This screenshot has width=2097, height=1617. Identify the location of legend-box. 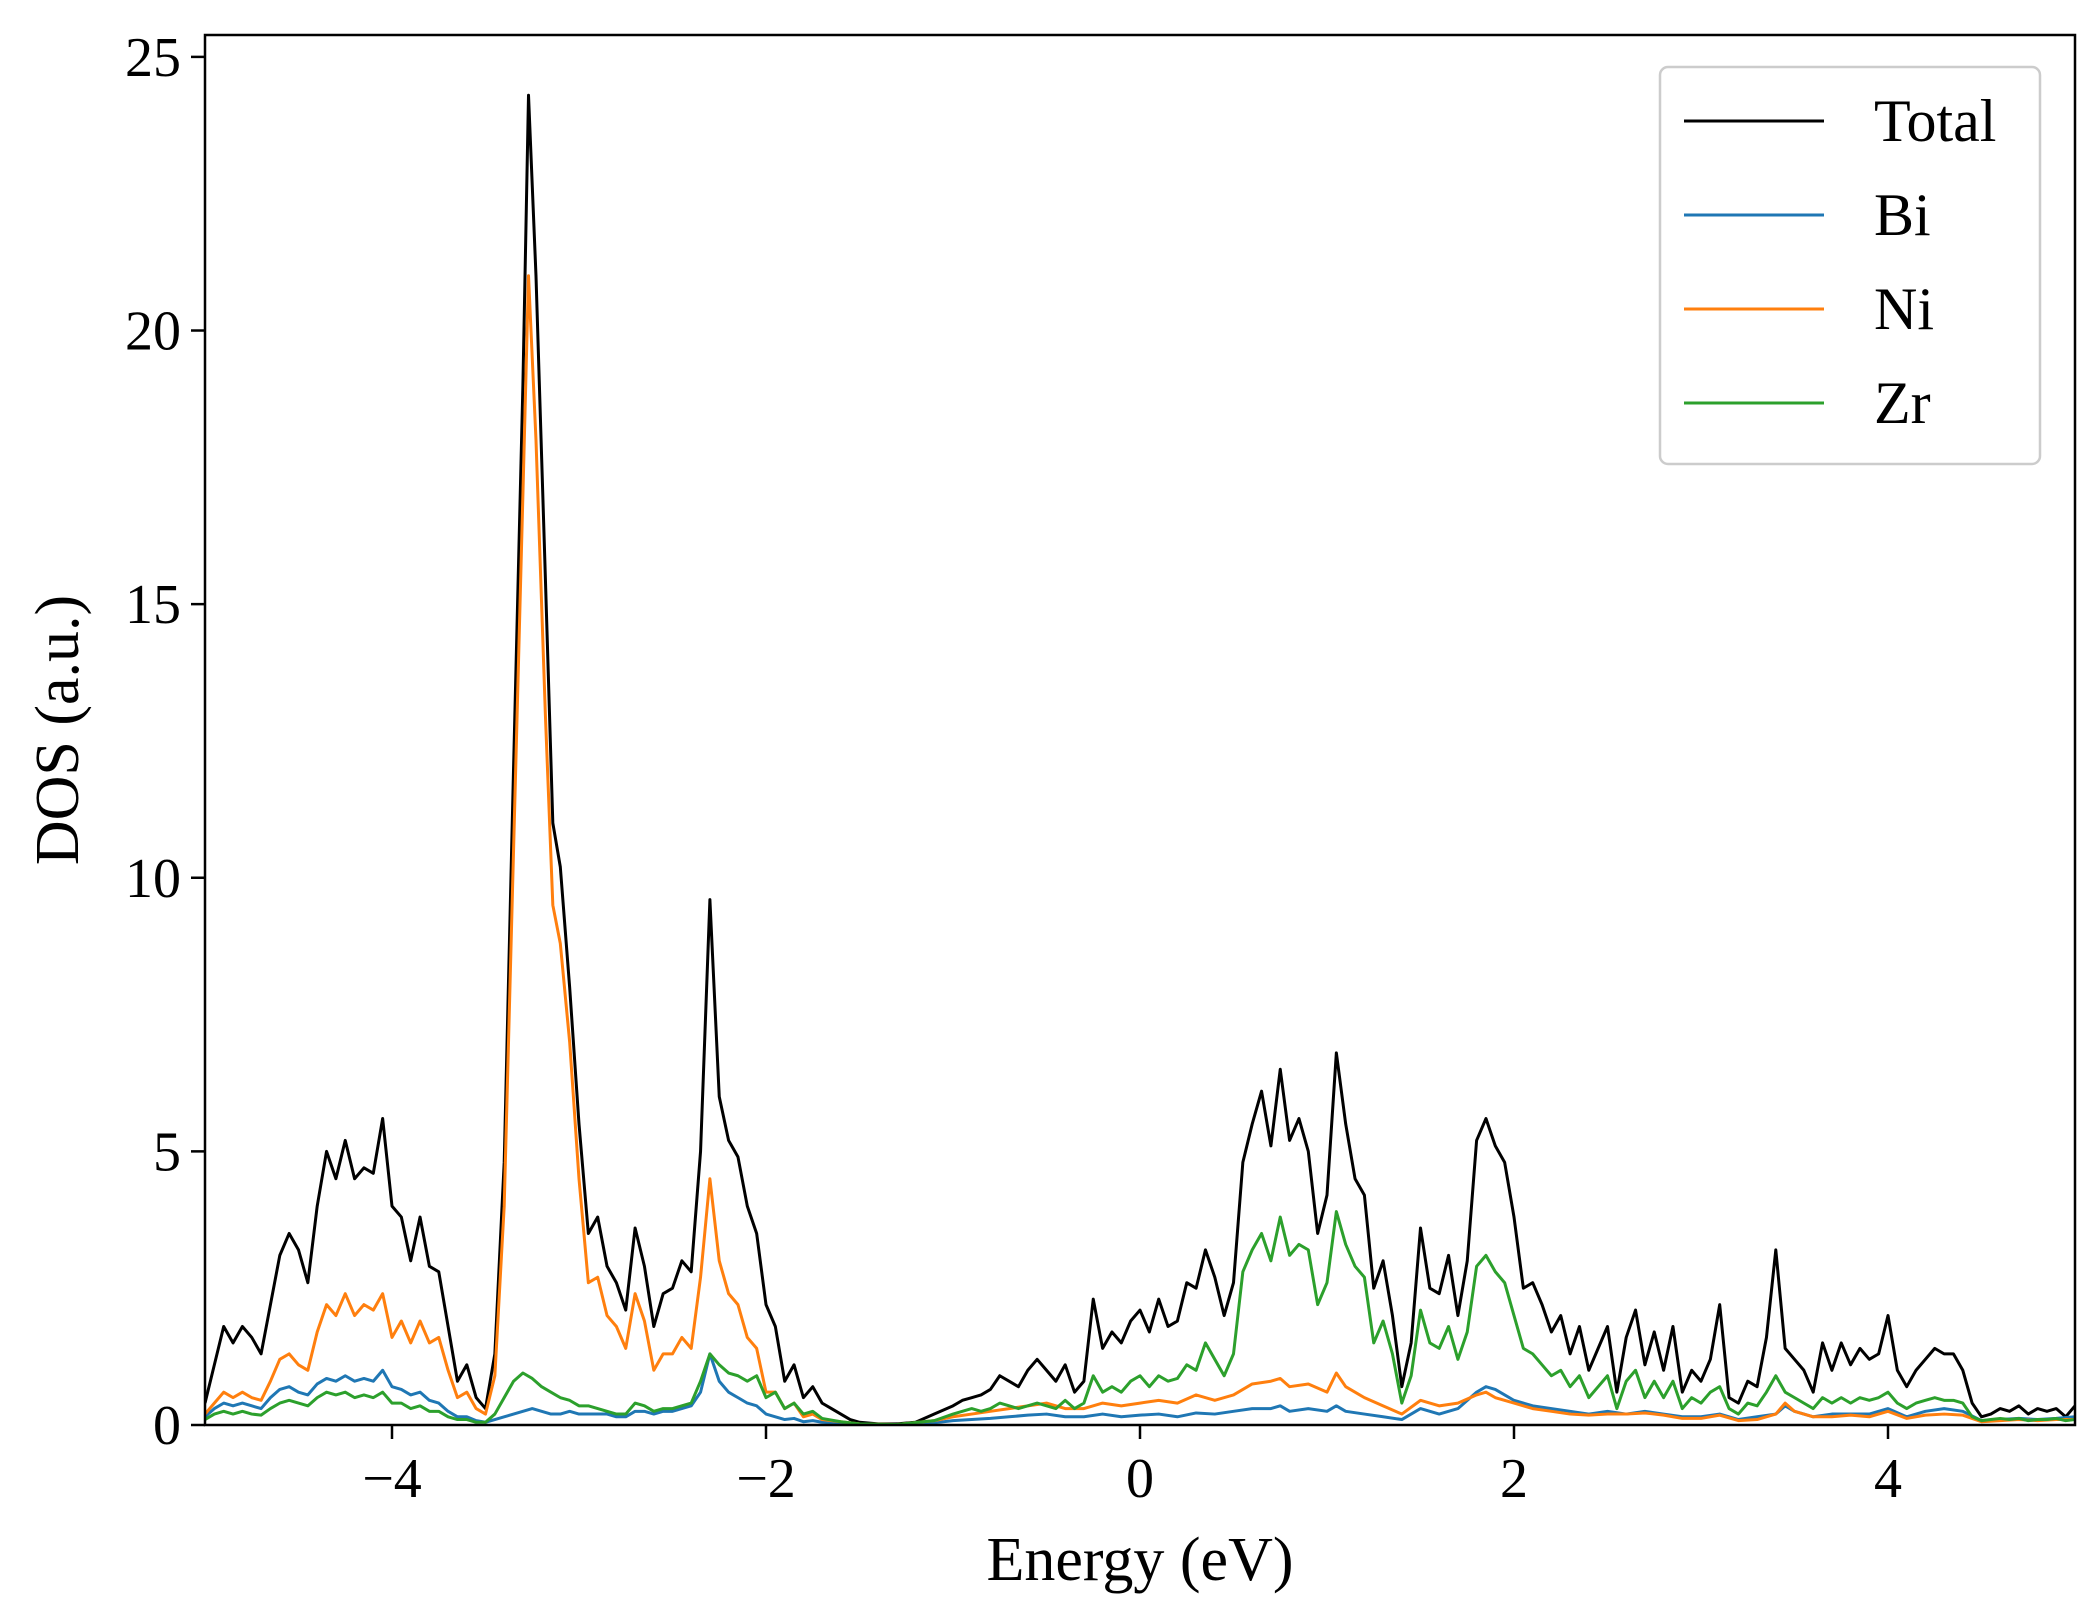
(1850, 265).